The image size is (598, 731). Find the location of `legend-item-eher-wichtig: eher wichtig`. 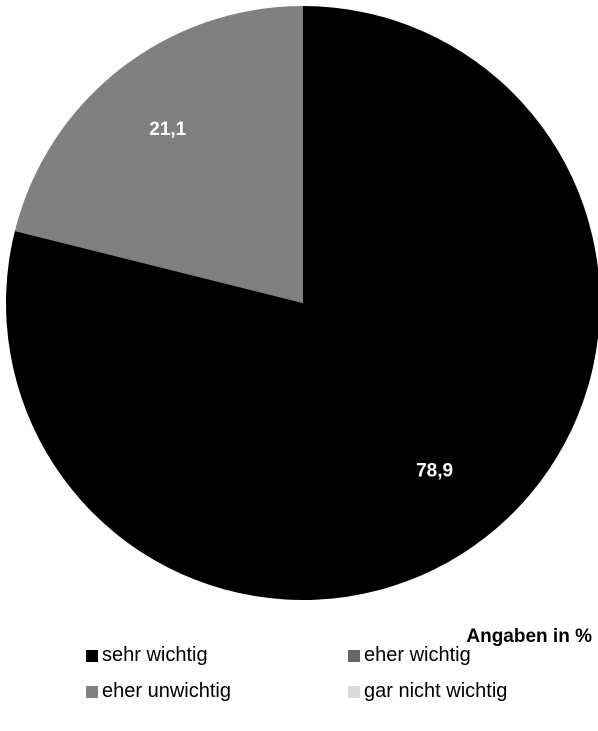

legend-item-eher-wichtig: eher wichtig is located at coordinates (409, 655).